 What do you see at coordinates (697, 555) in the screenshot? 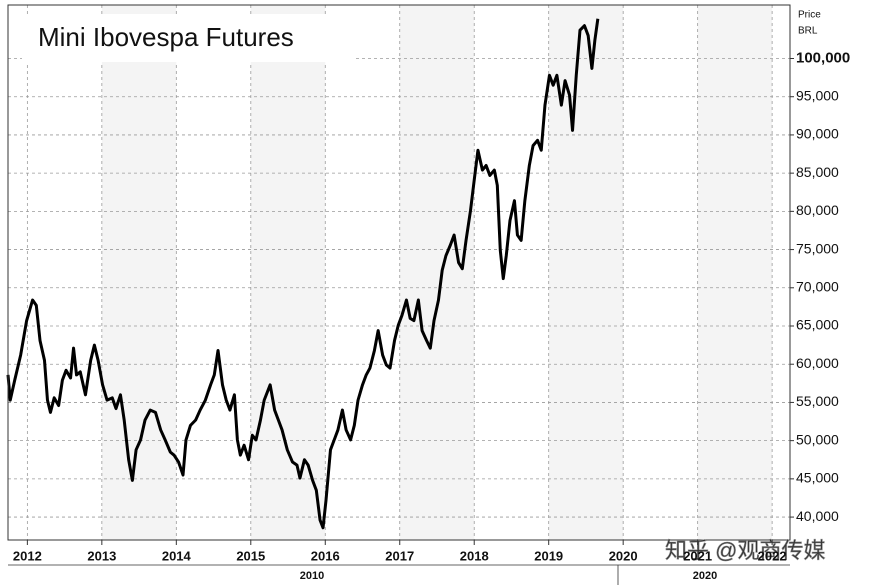
I see `x-tick-label: 2021` at bounding box center [697, 555].